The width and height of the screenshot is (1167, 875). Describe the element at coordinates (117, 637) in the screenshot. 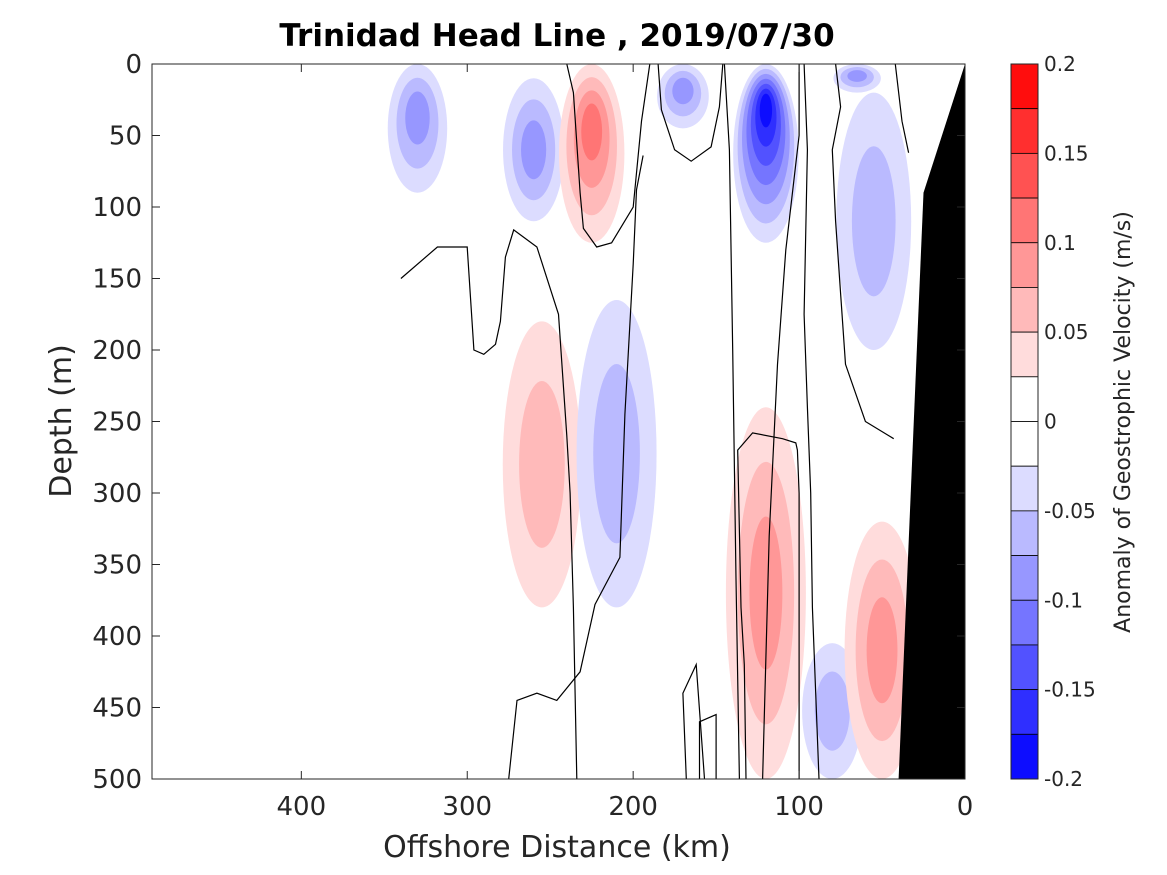

I see `y-tick-label: 400` at that location.